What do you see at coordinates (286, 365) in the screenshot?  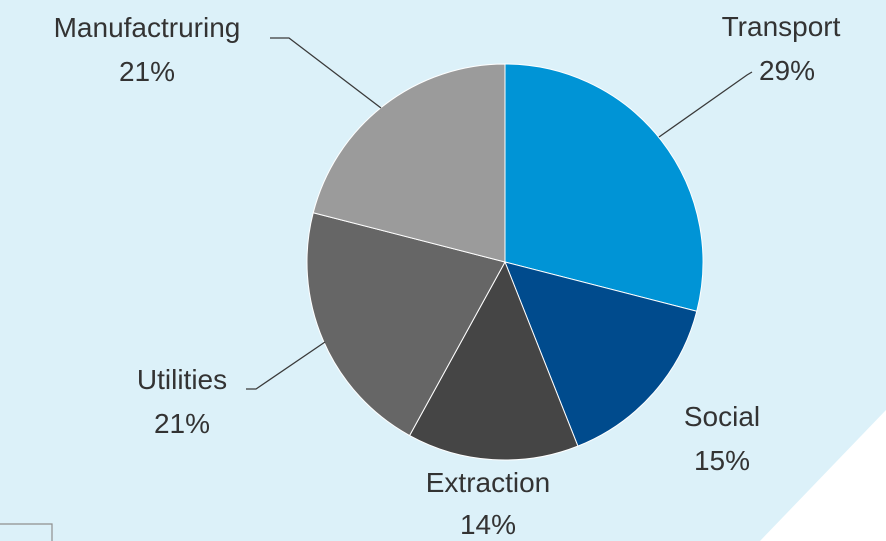 I see `leader-line-utilities` at bounding box center [286, 365].